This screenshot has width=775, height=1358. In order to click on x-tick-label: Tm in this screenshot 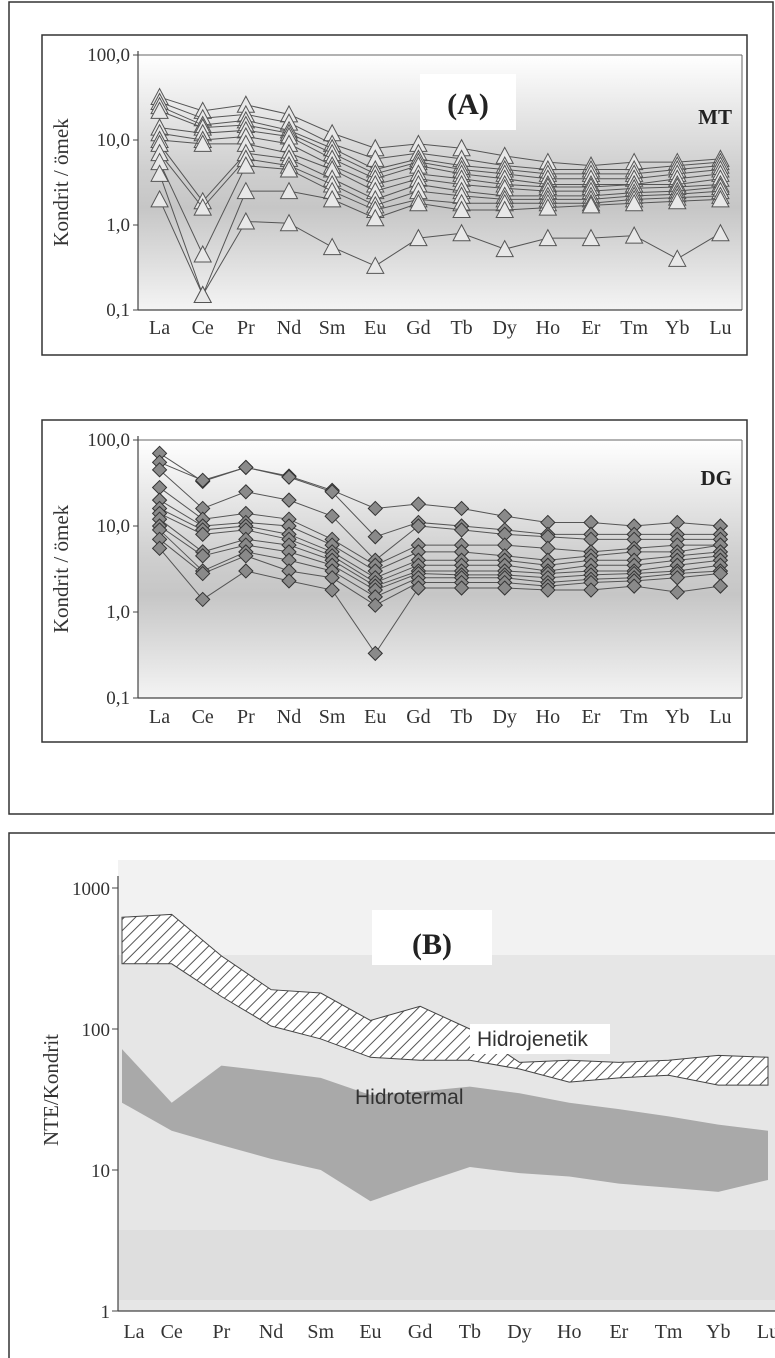, I will do `click(634, 717)`.